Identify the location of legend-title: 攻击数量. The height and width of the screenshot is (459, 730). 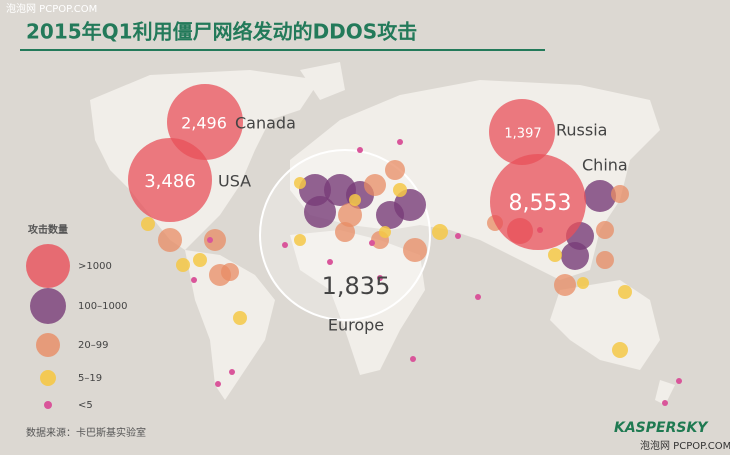
(48, 229).